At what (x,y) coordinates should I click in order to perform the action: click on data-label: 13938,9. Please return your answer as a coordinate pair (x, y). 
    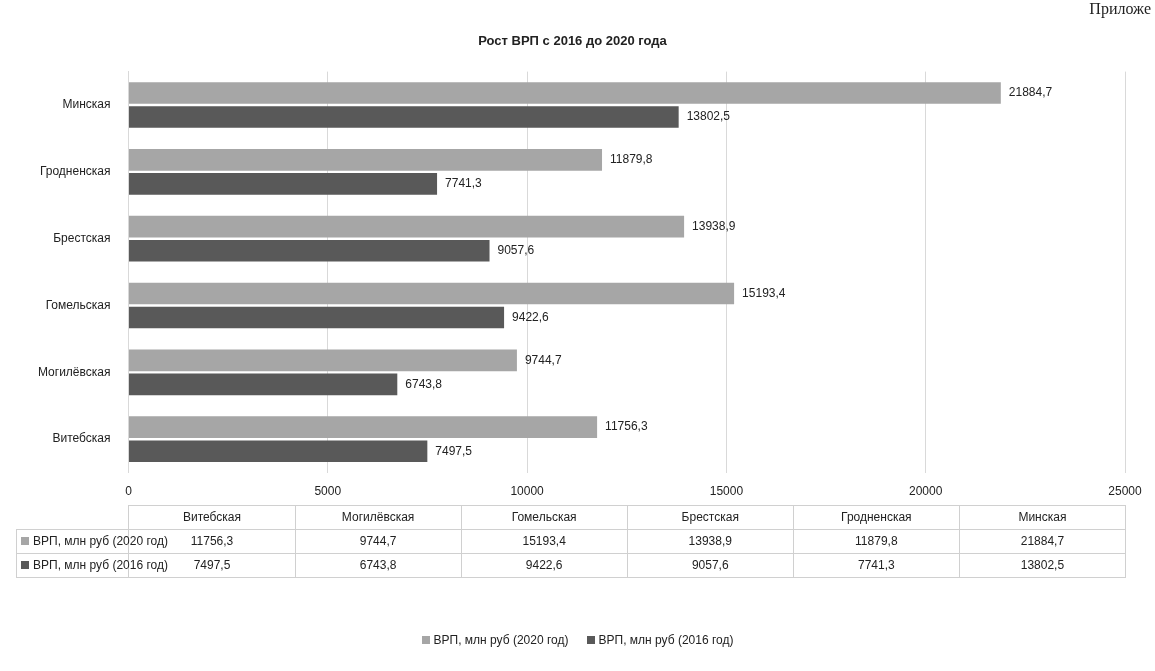
    Looking at the image, I should click on (714, 225).